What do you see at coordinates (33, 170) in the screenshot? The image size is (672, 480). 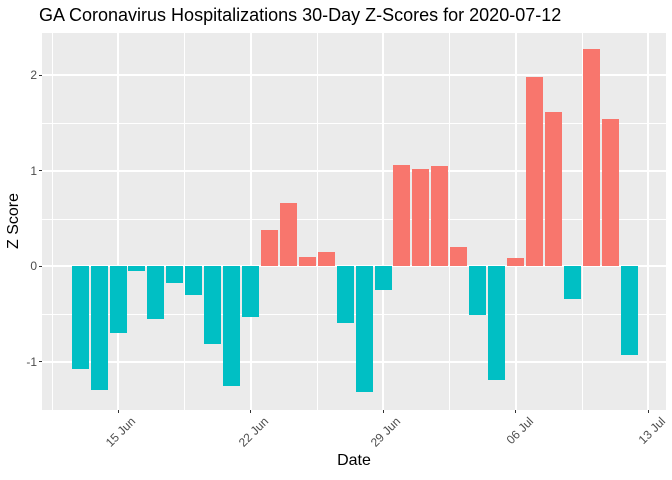 I see `y-tick-label: 1` at bounding box center [33, 170].